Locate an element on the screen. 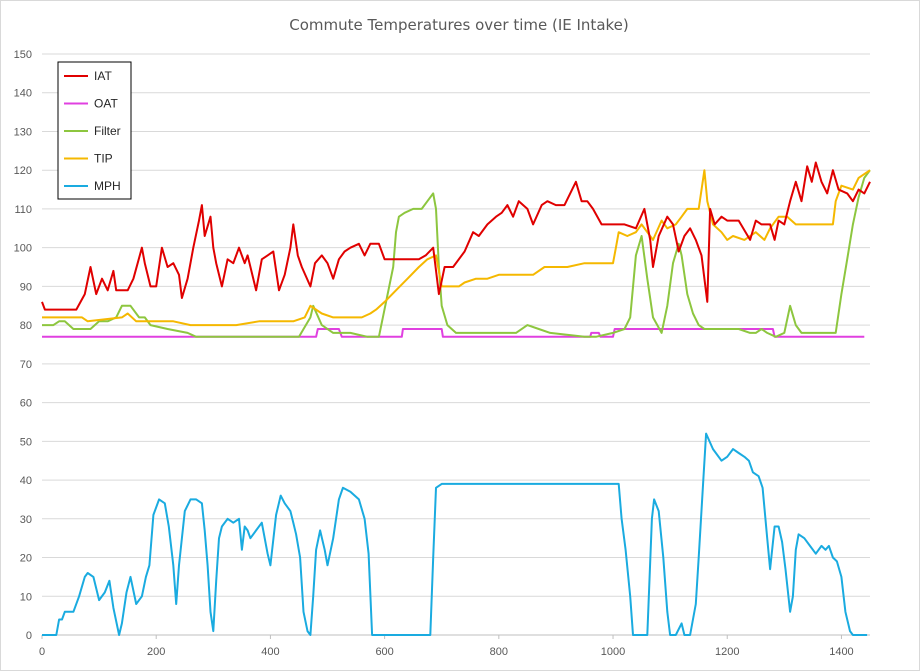  y-tick-label: 20 is located at coordinates (26, 559).